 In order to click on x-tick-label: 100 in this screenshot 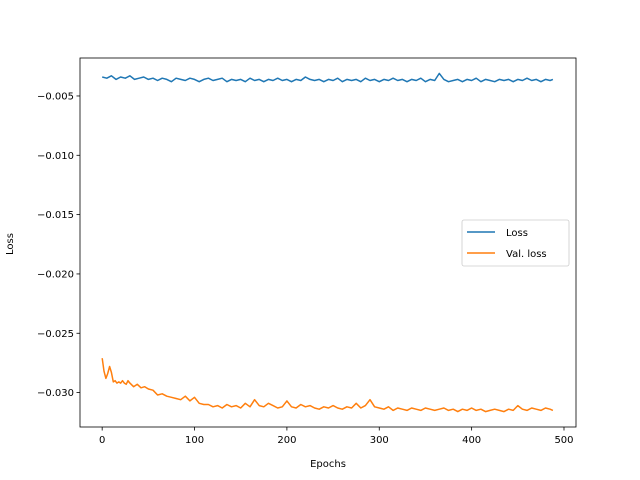, I will do `click(194, 440)`.